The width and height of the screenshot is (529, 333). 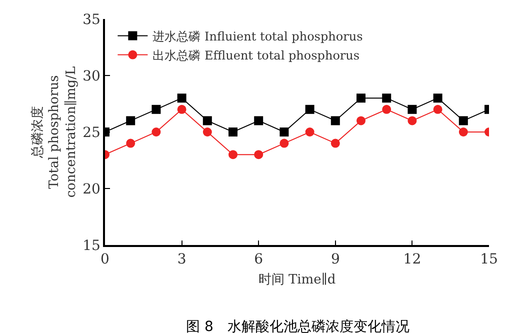 I want to click on y-tick-label: 15, so click(x=91, y=246).